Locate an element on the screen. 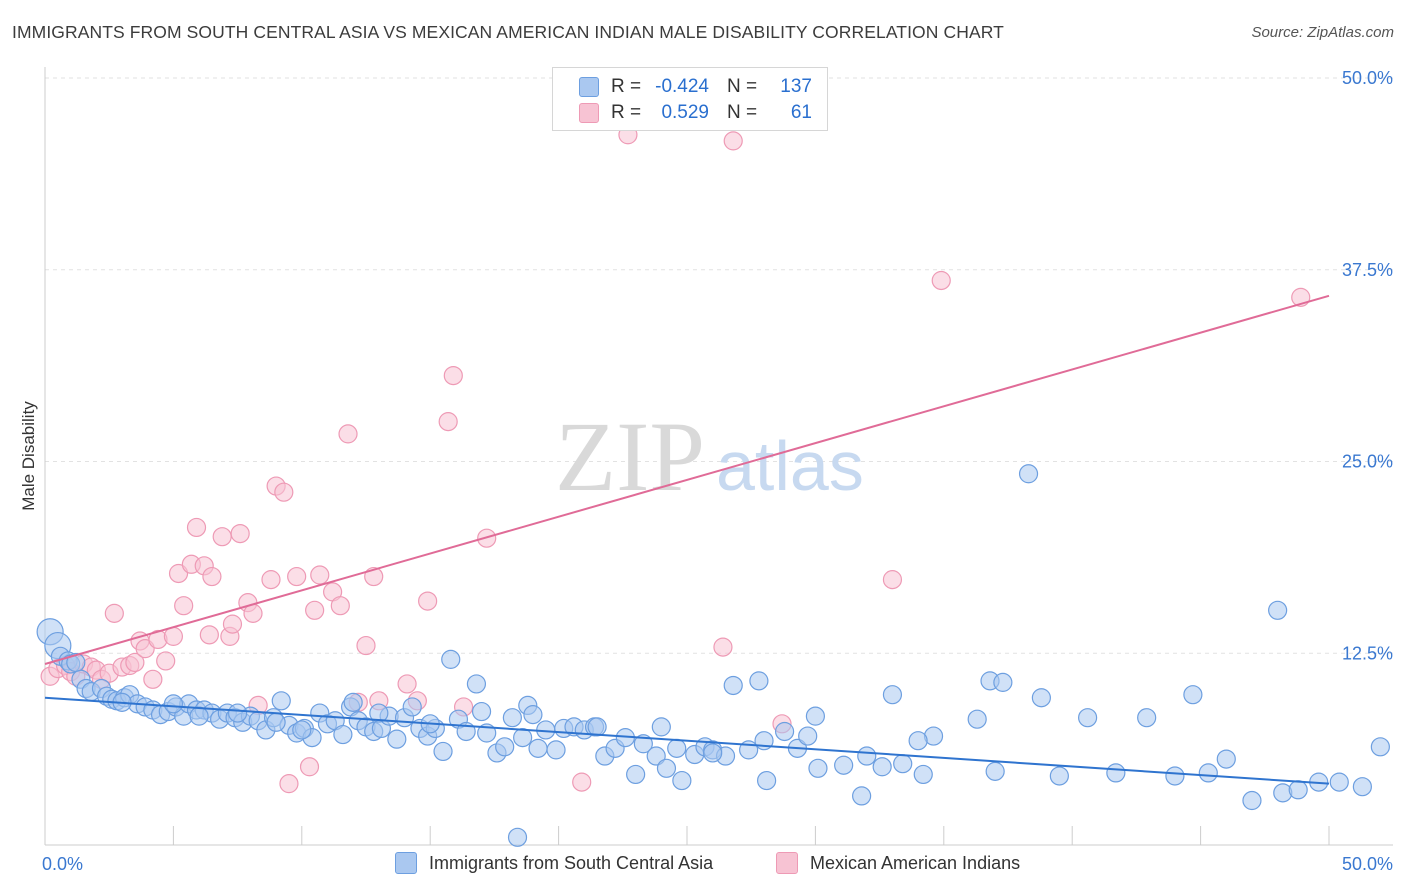 This screenshot has height=892, width=1406. legend-item-immigrants: Immigrants from South Central Asia is located at coordinates (554, 863).